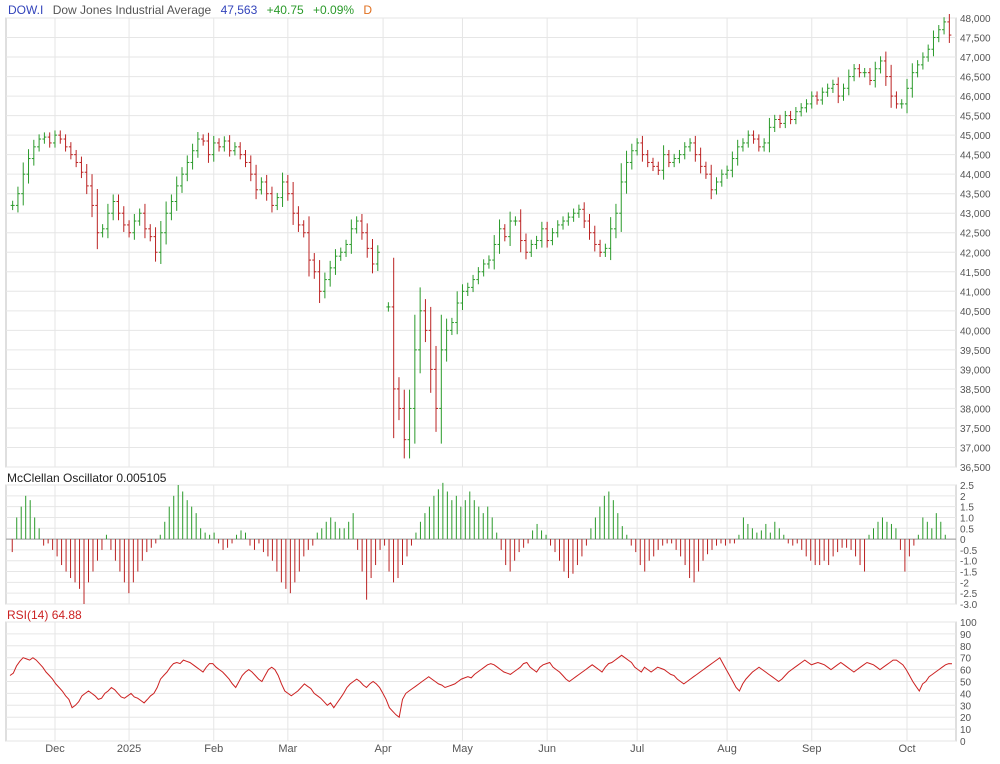 The width and height of the screenshot is (1000, 764). What do you see at coordinates (966, 635) in the screenshot?
I see `rsi-axis-tick-label: 90` at bounding box center [966, 635].